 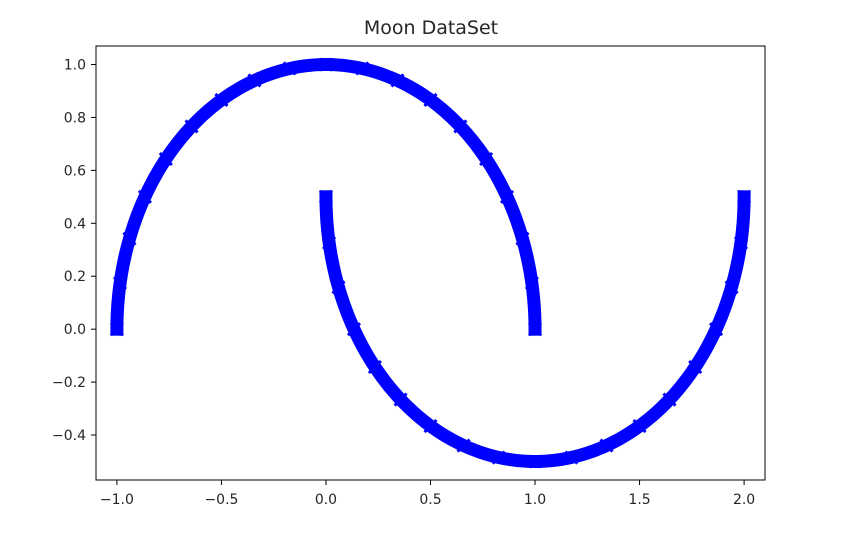 What do you see at coordinates (535, 500) in the screenshot?
I see `x-tick-label: 1.0` at bounding box center [535, 500].